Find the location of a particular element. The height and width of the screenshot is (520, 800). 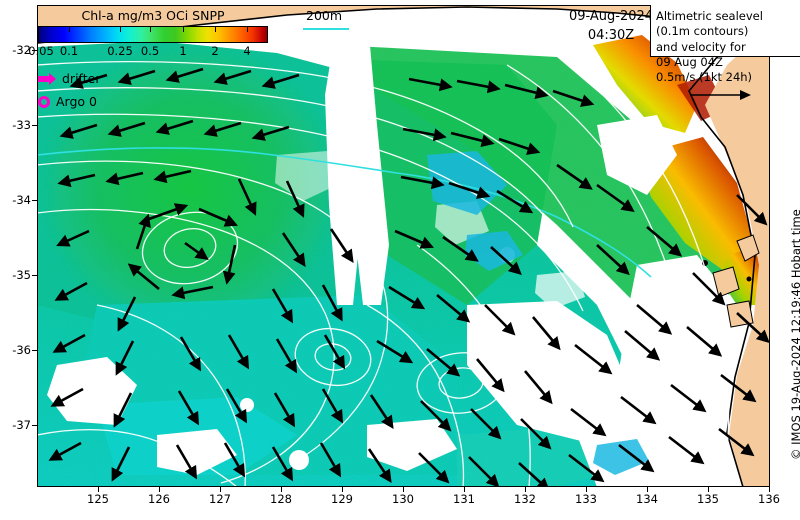

x-tick-label: 127 is located at coordinates (220, 499).